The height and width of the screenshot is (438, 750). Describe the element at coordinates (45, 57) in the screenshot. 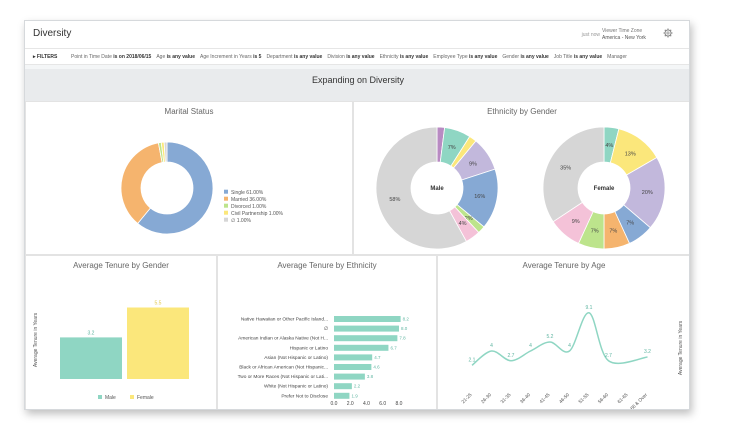

I see `filters-toggle: ▸ FILTERS` at that location.